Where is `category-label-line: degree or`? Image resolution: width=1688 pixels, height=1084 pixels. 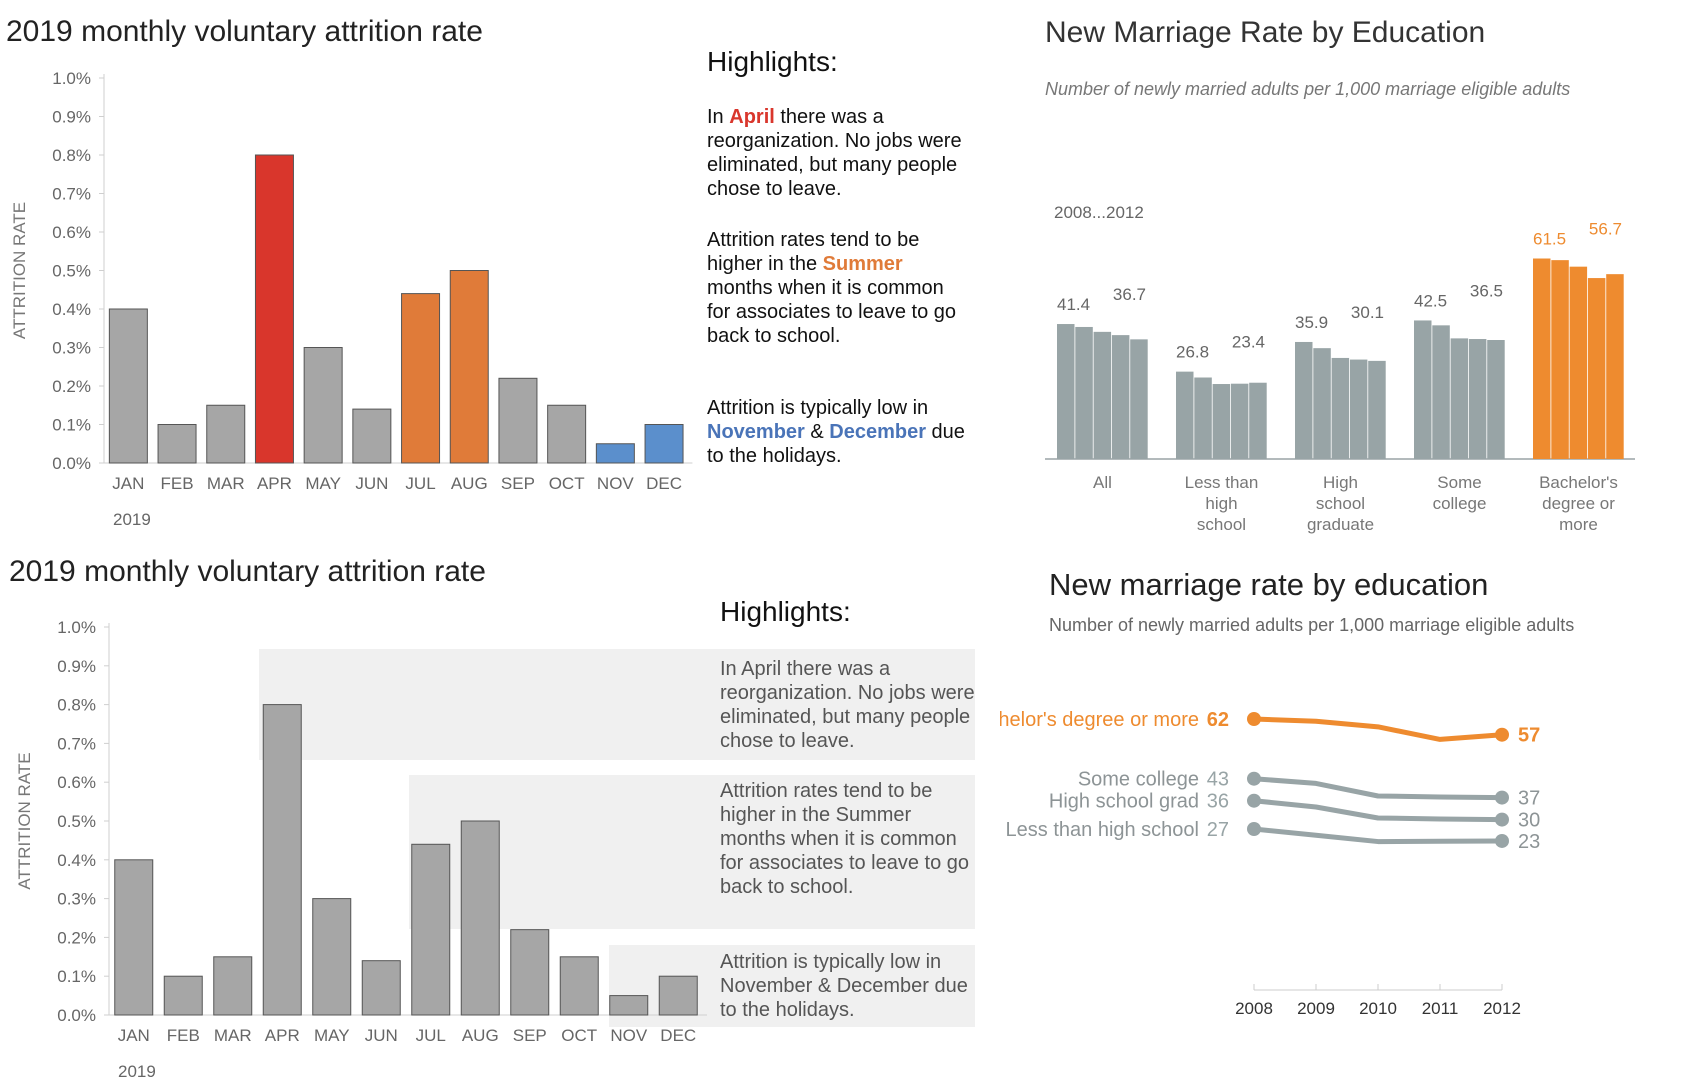 category-label-line: degree or is located at coordinates (1578, 503).